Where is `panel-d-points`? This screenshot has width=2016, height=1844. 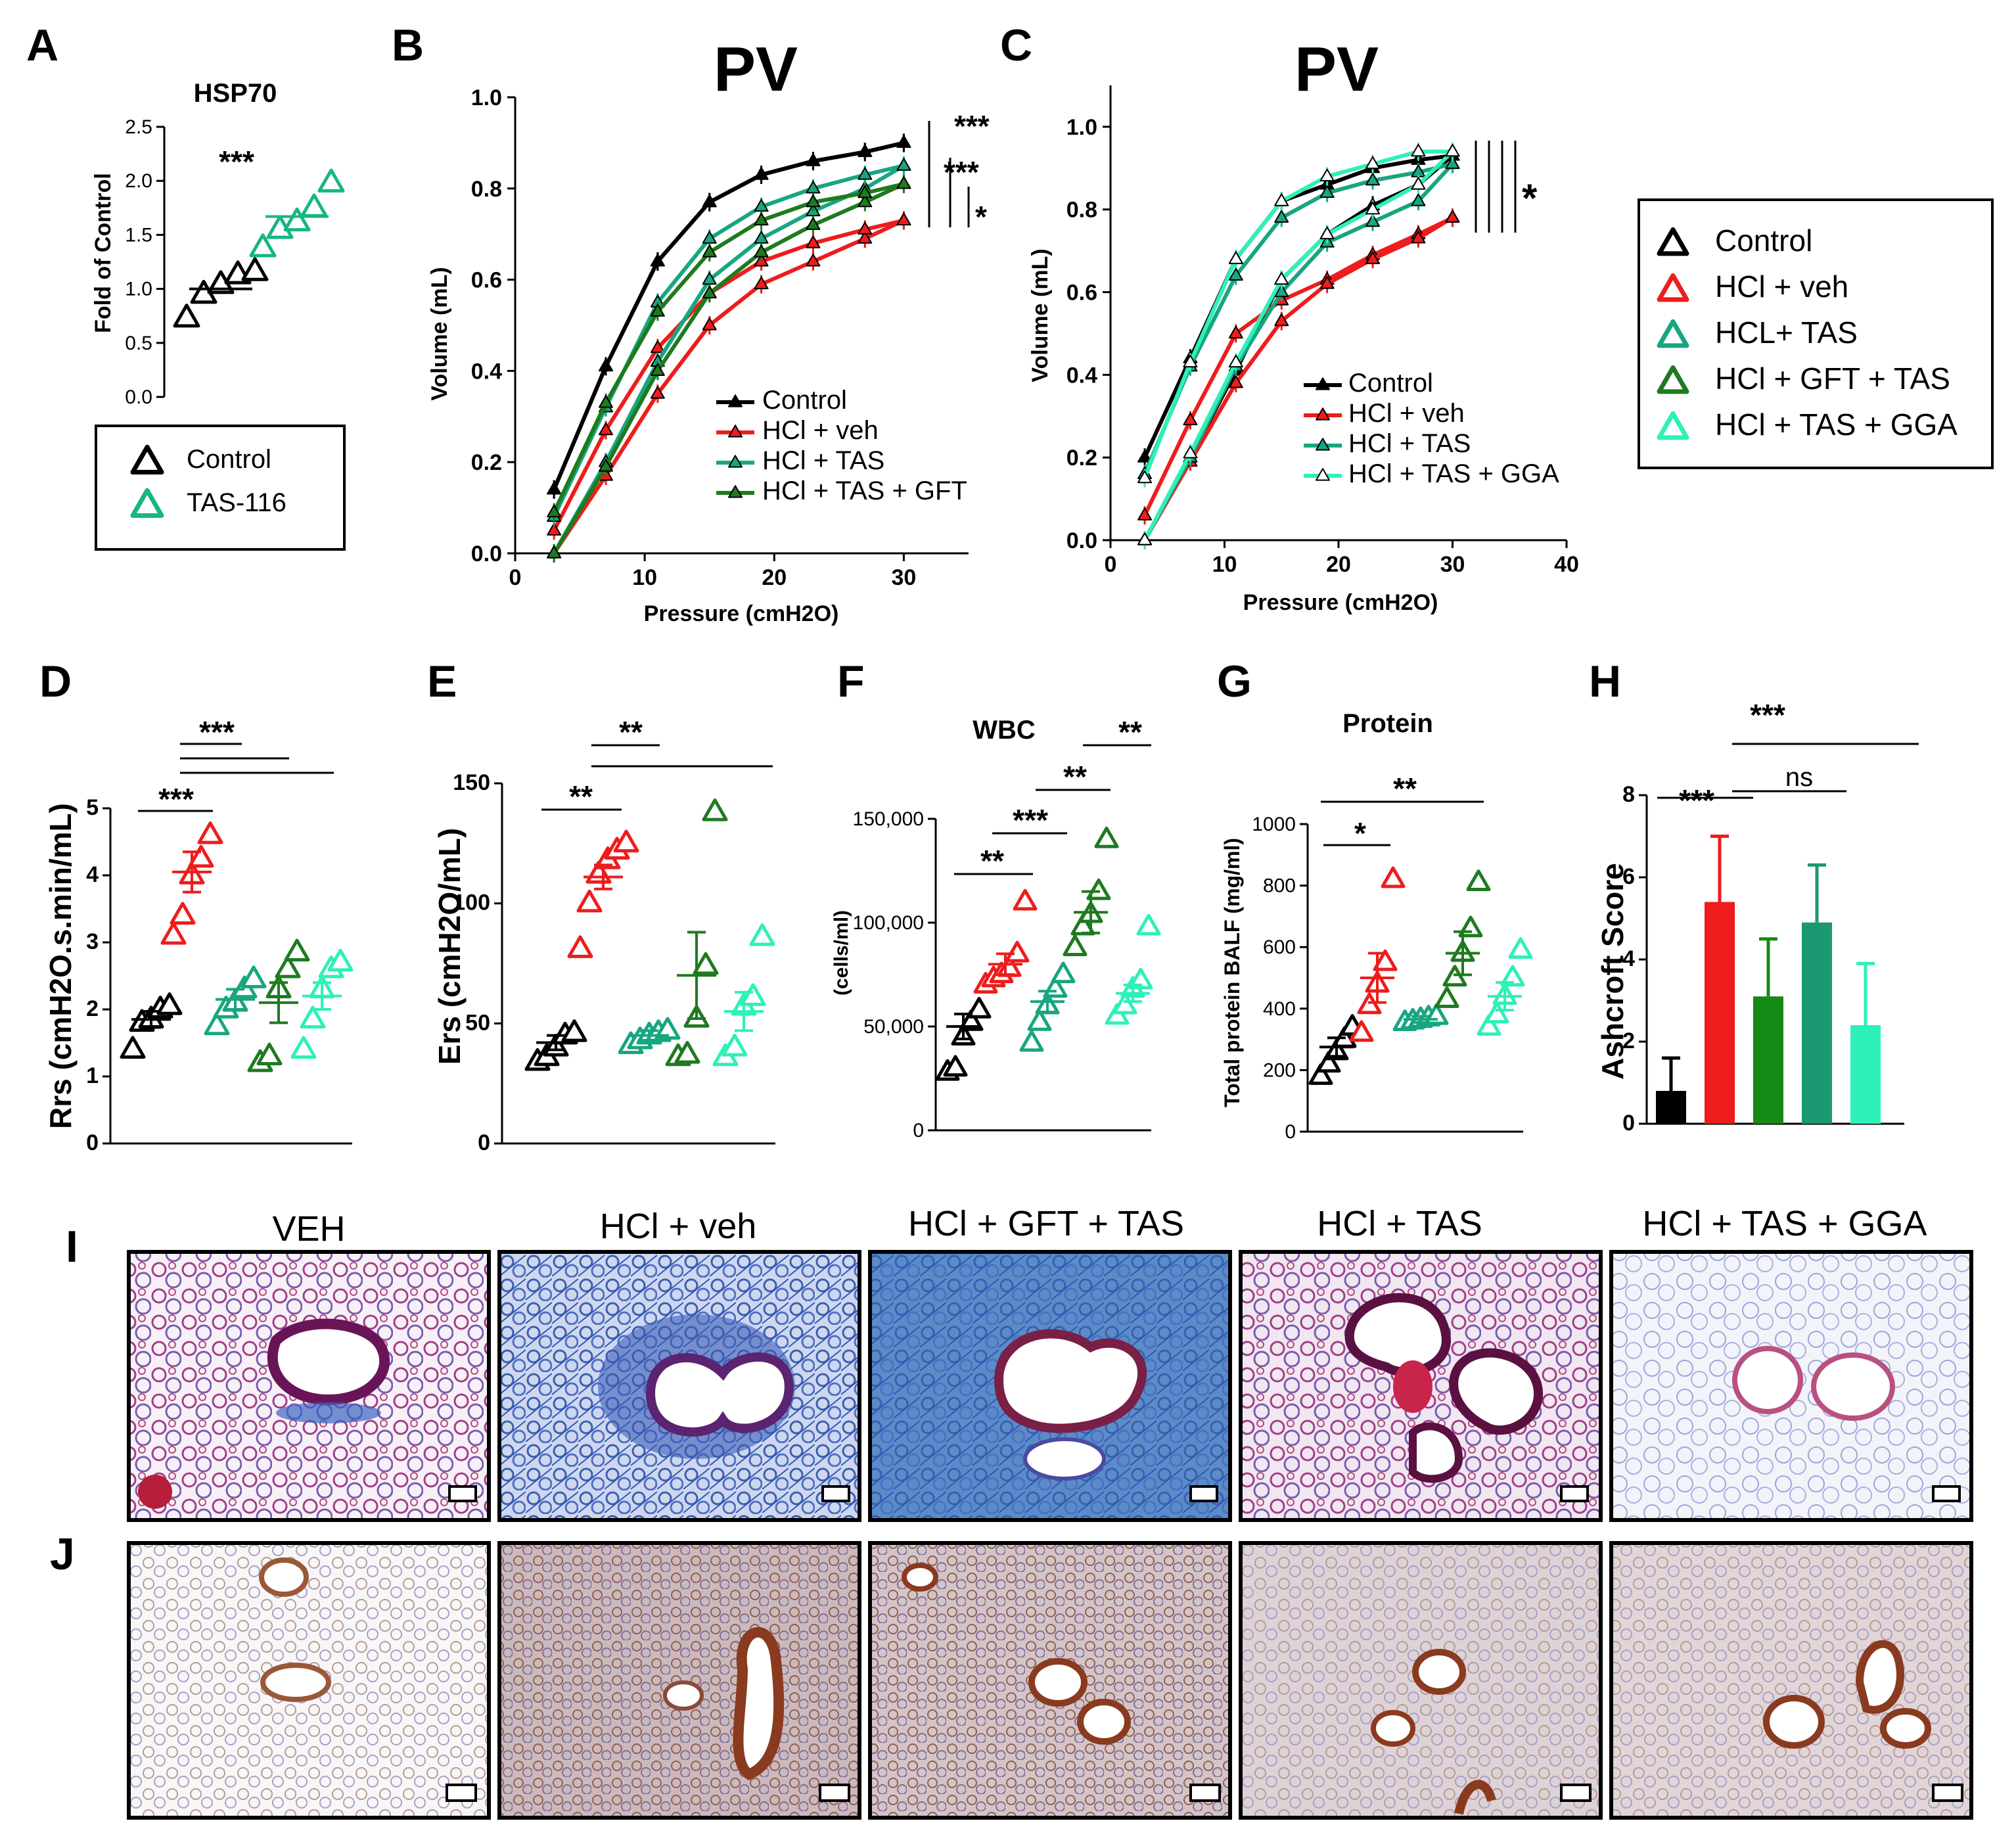 panel-d-points is located at coordinates (237, 947).